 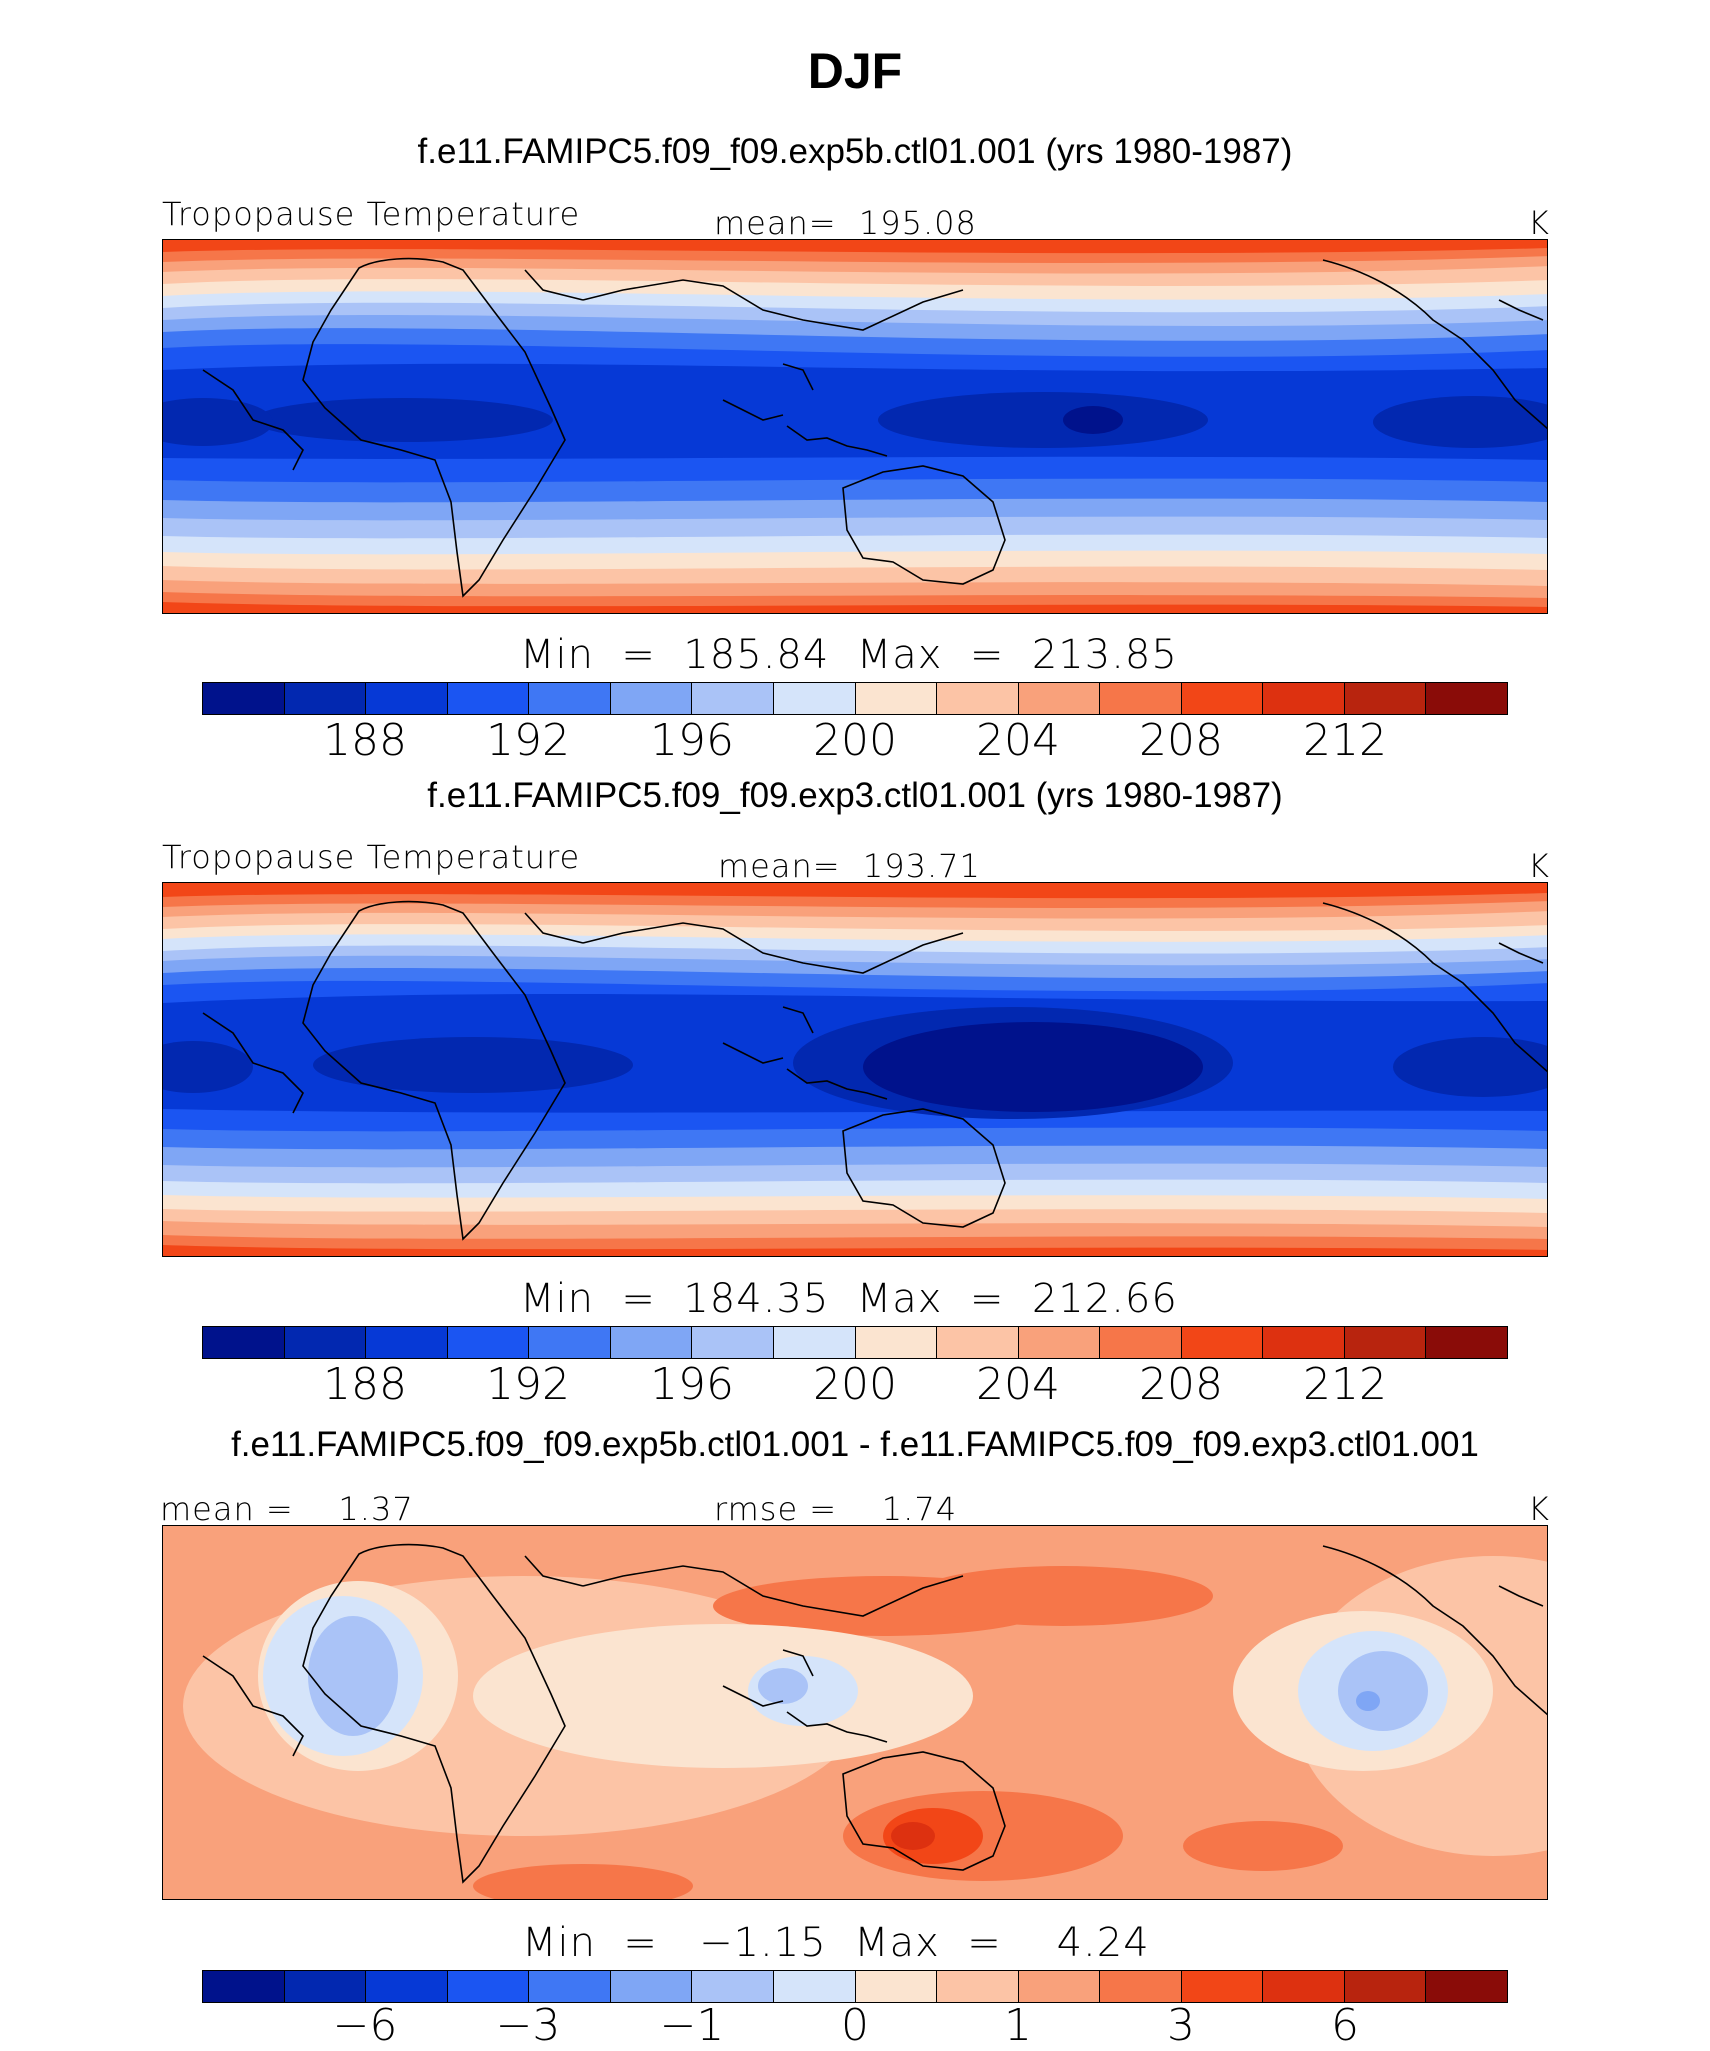 I want to click on panel-3-tick: −1, so click(x=692, y=2025).